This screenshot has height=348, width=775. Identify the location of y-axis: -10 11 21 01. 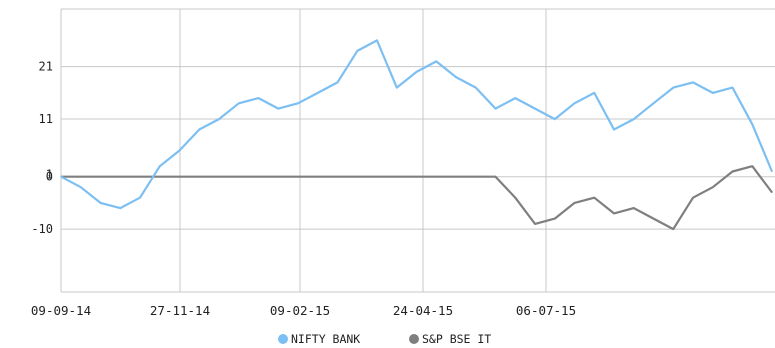
(42, 148).